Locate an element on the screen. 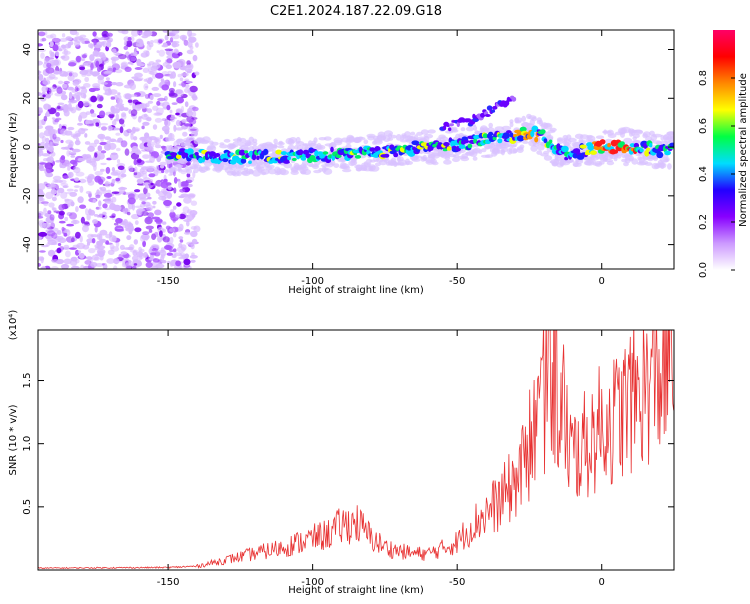 This screenshot has width=750, height=604. heatmap-y-tick-label: 0 is located at coordinates (27, 147).